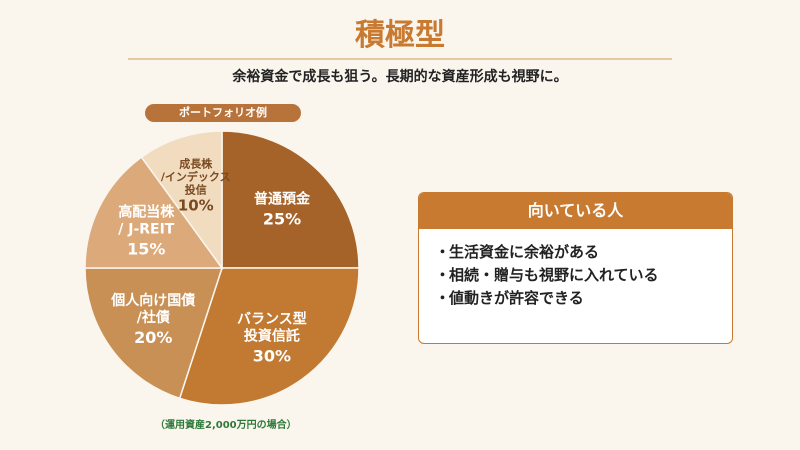  I want to click on pie-value-label: 15%, so click(146, 248).